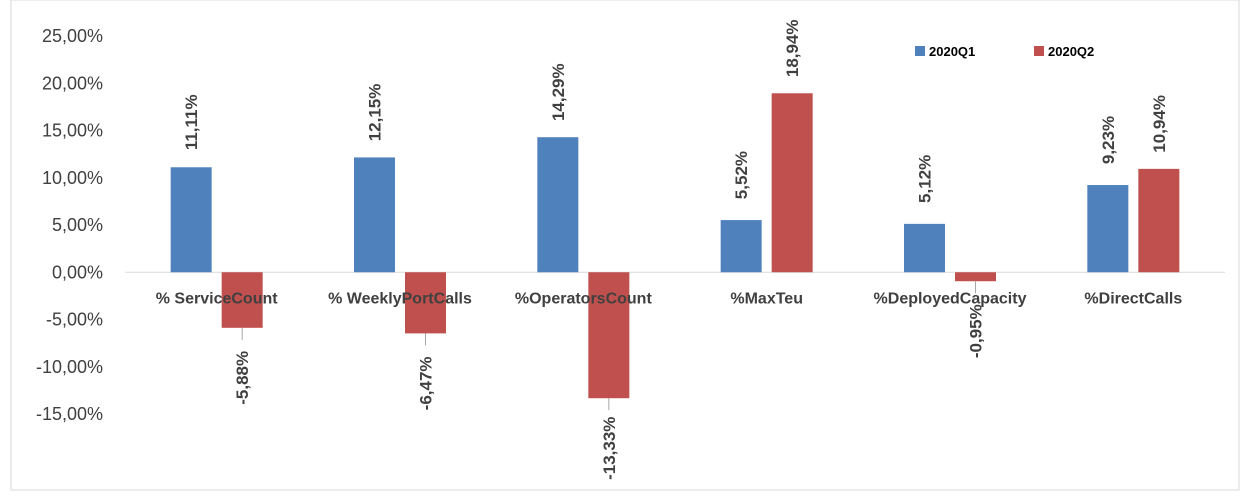 Image resolution: width=1253 pixels, height=498 pixels. Describe the element at coordinates (217, 298) in the screenshot. I see `category-label: % ServiceCount` at that location.